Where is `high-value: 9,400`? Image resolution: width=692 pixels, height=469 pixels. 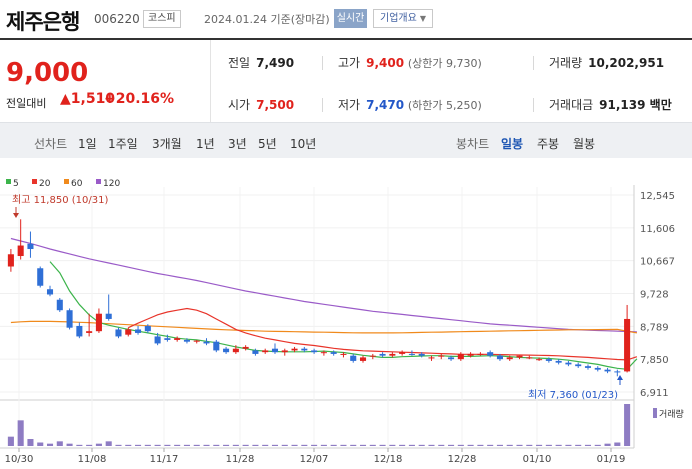 high-value: 9,400 is located at coordinates (385, 63).